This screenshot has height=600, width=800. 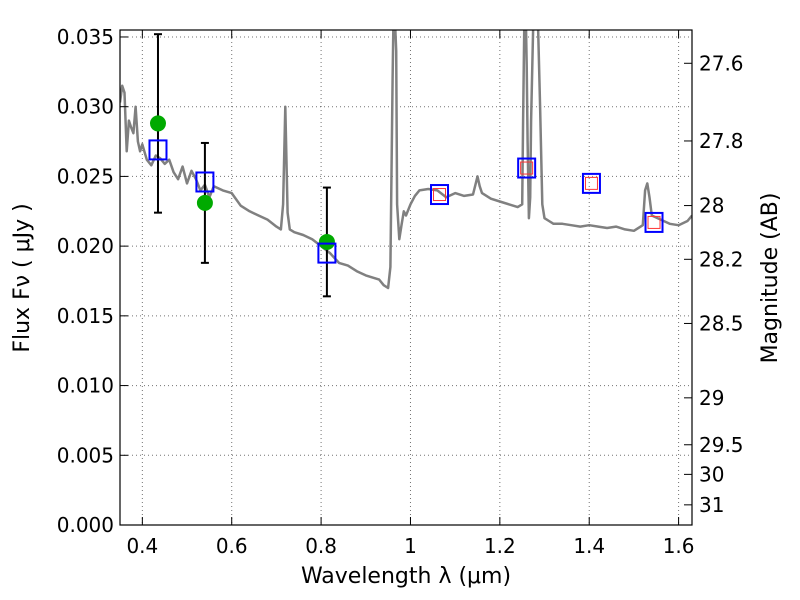 What do you see at coordinates (85, 455) in the screenshot?
I see `y-tick-label: 0.005` at bounding box center [85, 455].